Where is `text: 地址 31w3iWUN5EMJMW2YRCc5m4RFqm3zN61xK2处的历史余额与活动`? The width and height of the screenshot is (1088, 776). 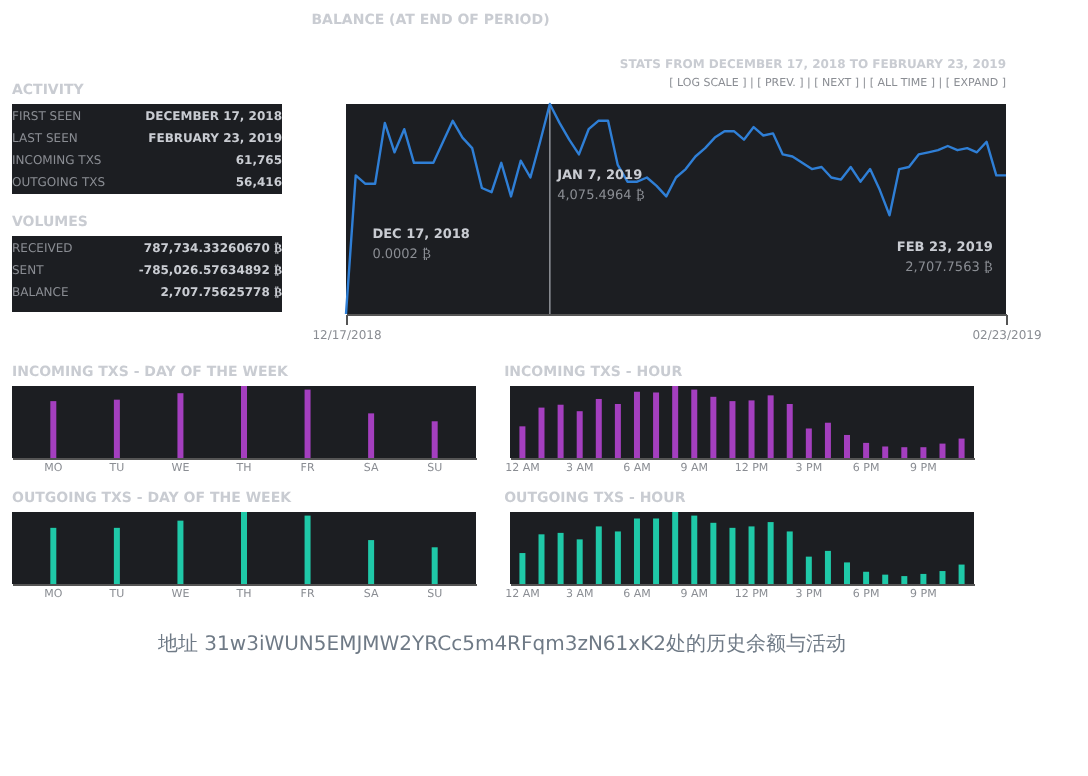
text: 地址 31w3iWUN5EMJMW2YRCc5m4RFqm3zN61xK2处的历史余额与活动 is located at coordinates (501, 644).